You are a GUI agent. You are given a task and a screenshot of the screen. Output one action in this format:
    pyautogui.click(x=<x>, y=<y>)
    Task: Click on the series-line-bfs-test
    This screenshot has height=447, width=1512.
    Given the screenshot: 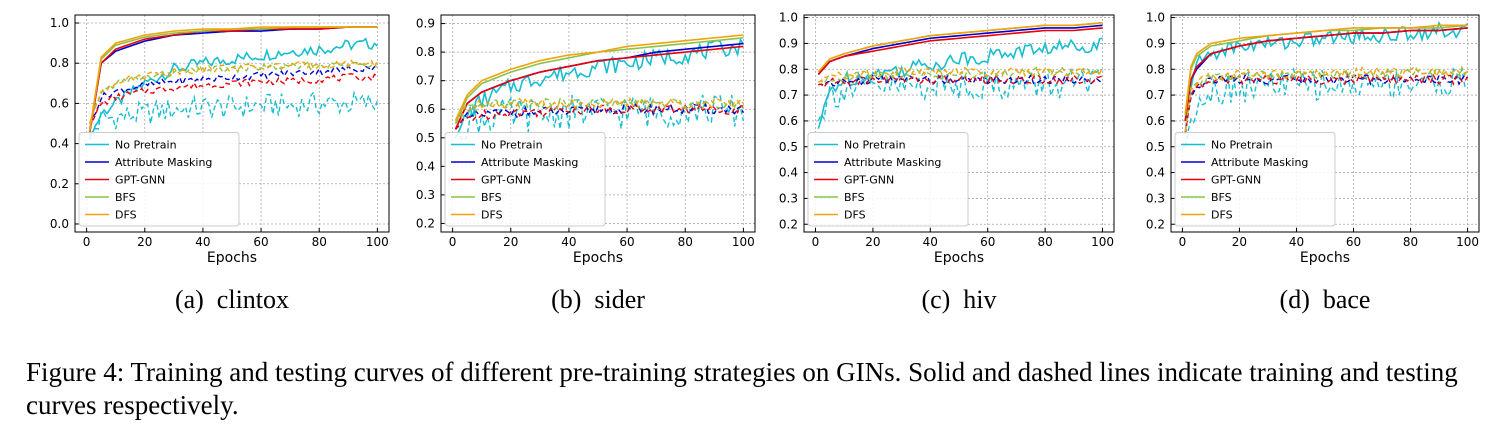 What is the action you would take?
    pyautogui.click(x=233, y=92)
    